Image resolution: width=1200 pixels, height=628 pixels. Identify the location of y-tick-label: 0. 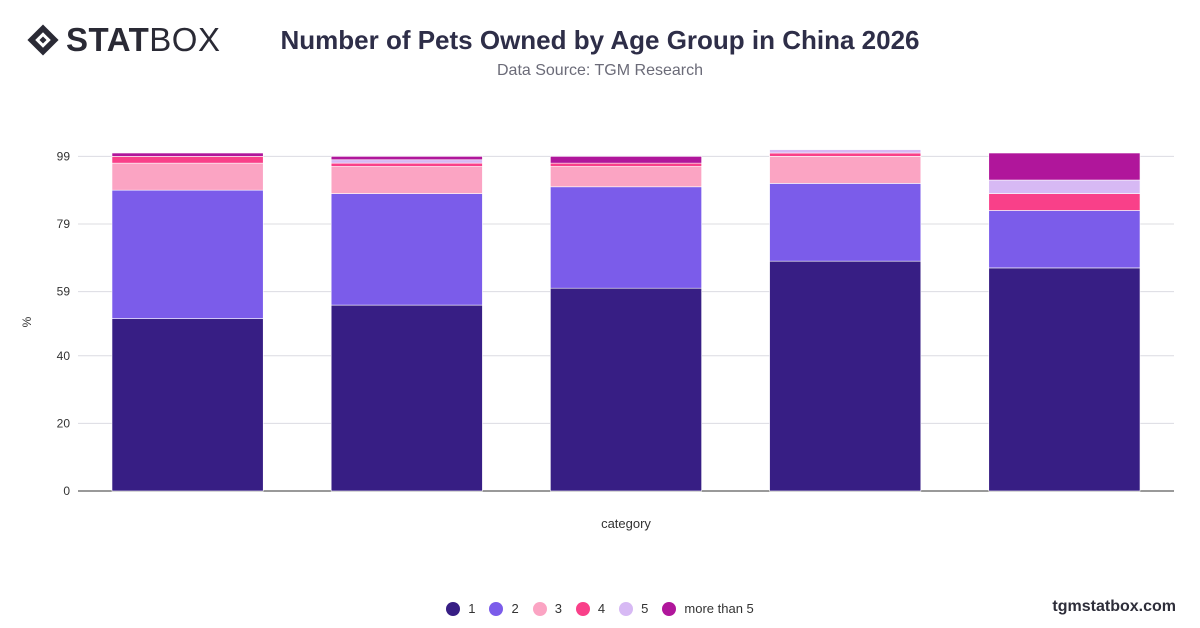
(66, 491).